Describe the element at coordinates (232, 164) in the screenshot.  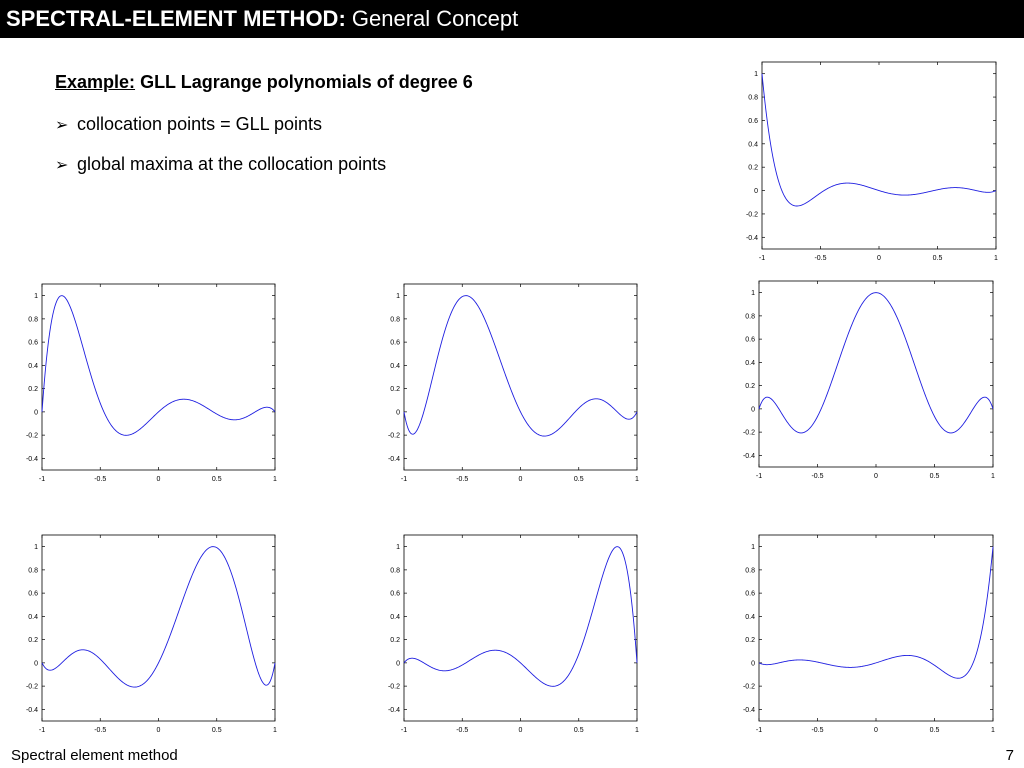
I see `bullet-text: global maxima at the collocation points` at that location.